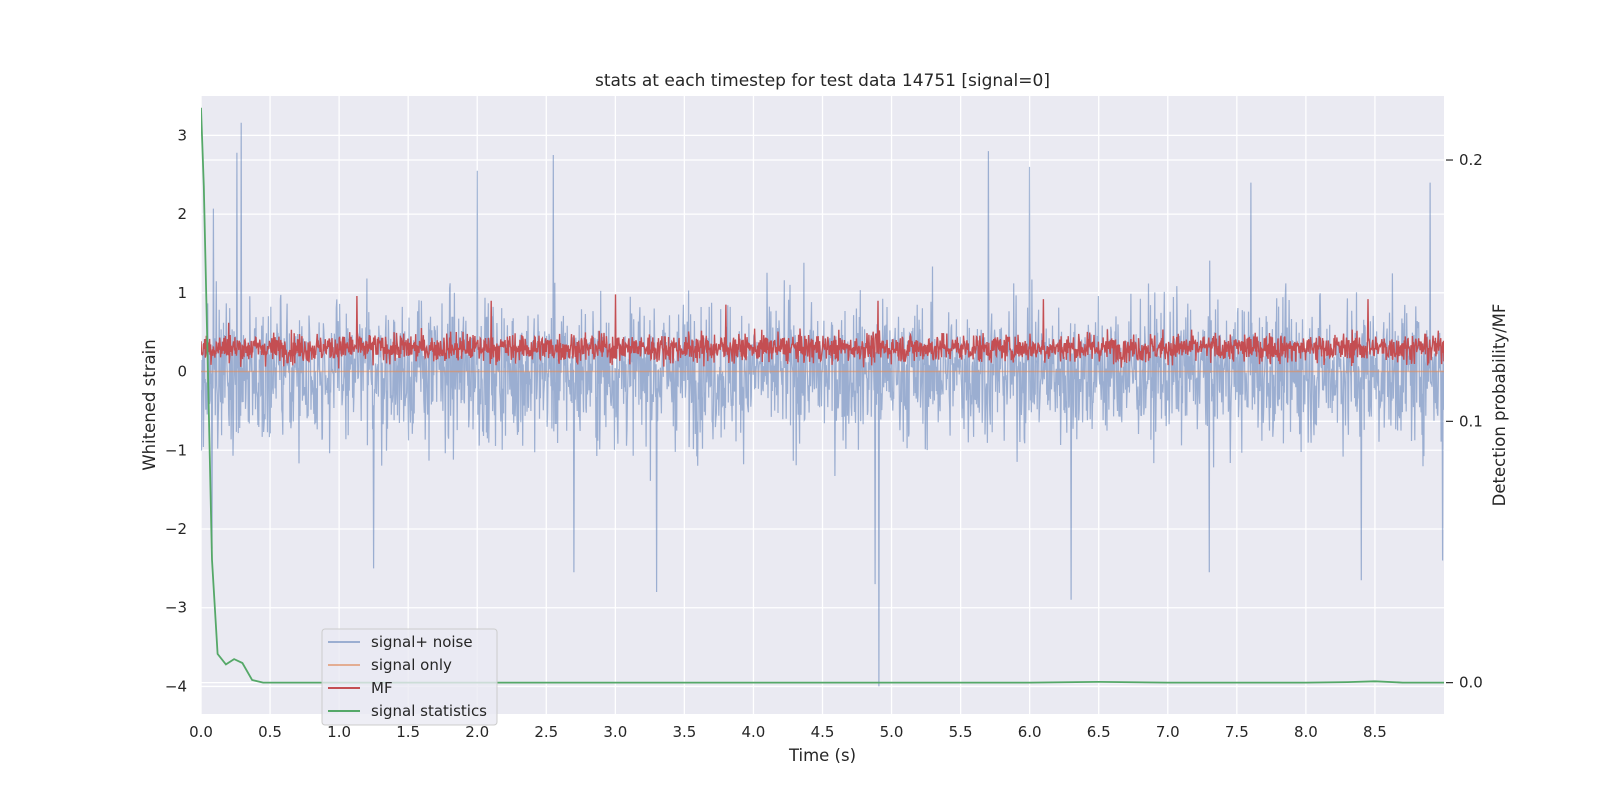 This screenshot has height=800, width=1600. I want to click on x-axis-label: Time (s), so click(822, 755).